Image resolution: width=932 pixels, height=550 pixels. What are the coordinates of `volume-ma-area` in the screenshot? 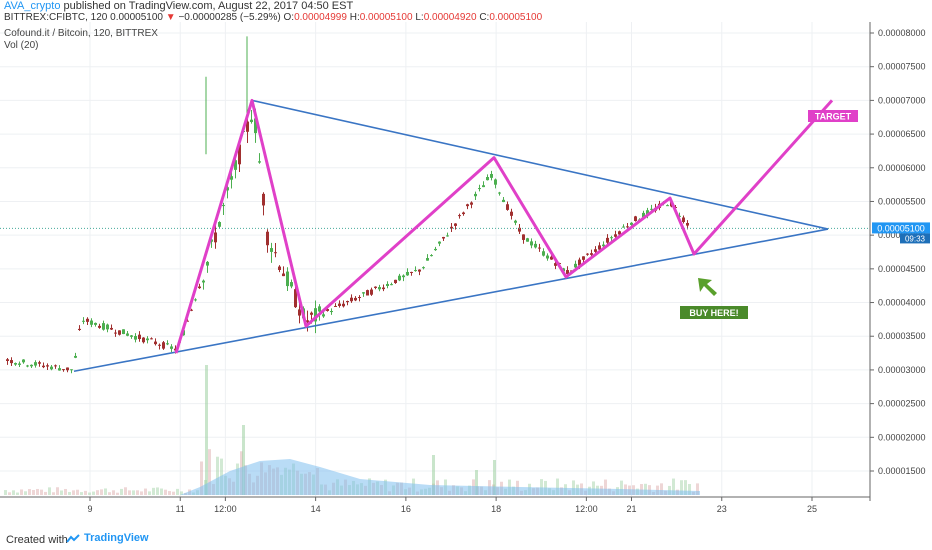 It's located at (440, 477).